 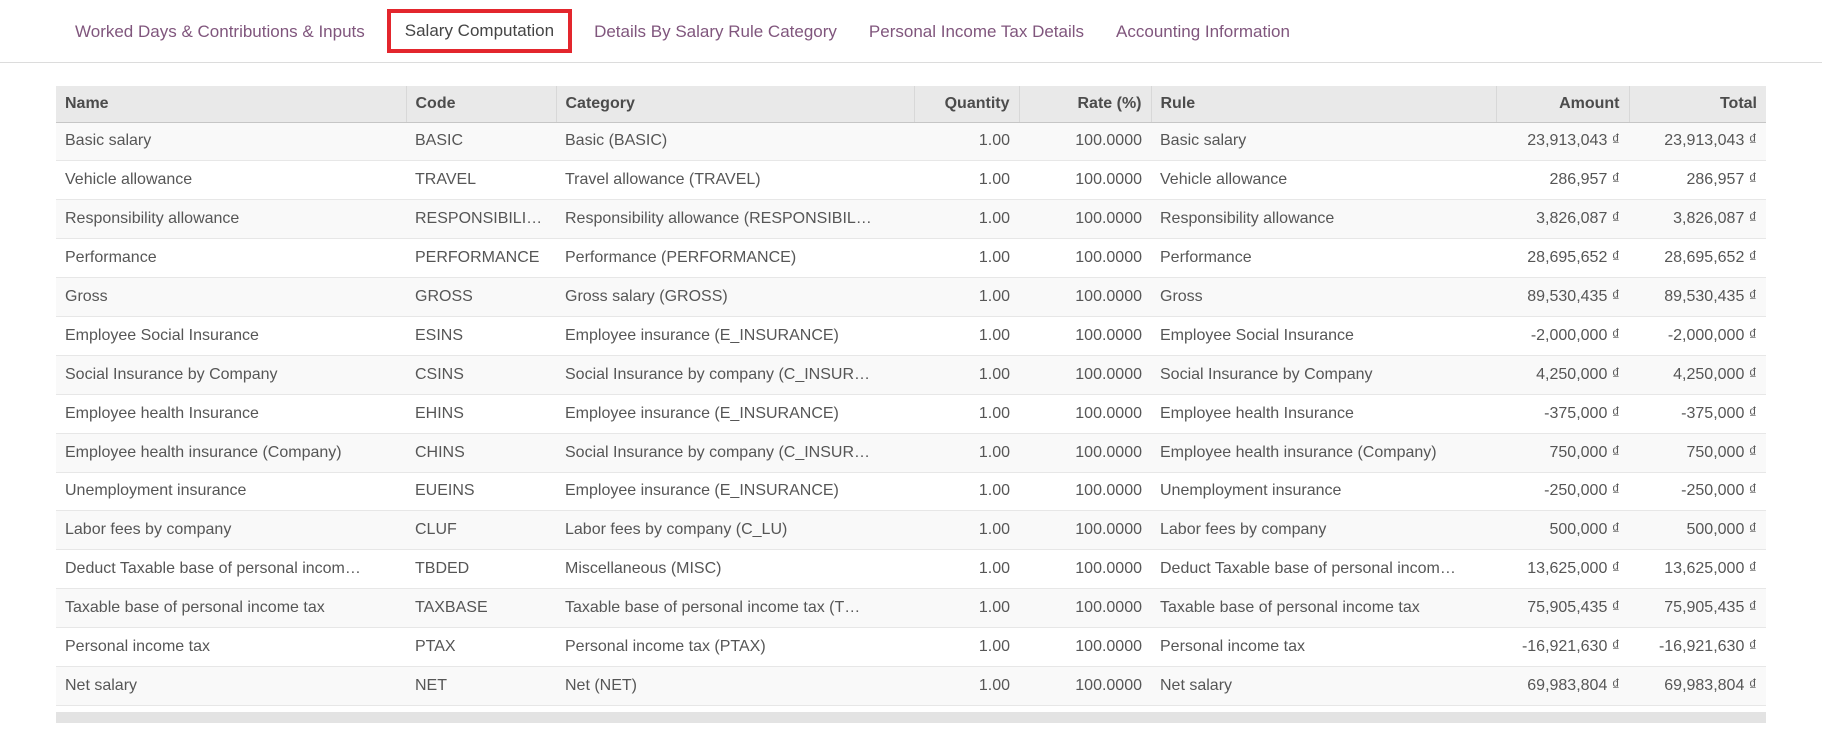 What do you see at coordinates (1323, 530) in the screenshot?
I see `cell-rule: Labor fees by company` at bounding box center [1323, 530].